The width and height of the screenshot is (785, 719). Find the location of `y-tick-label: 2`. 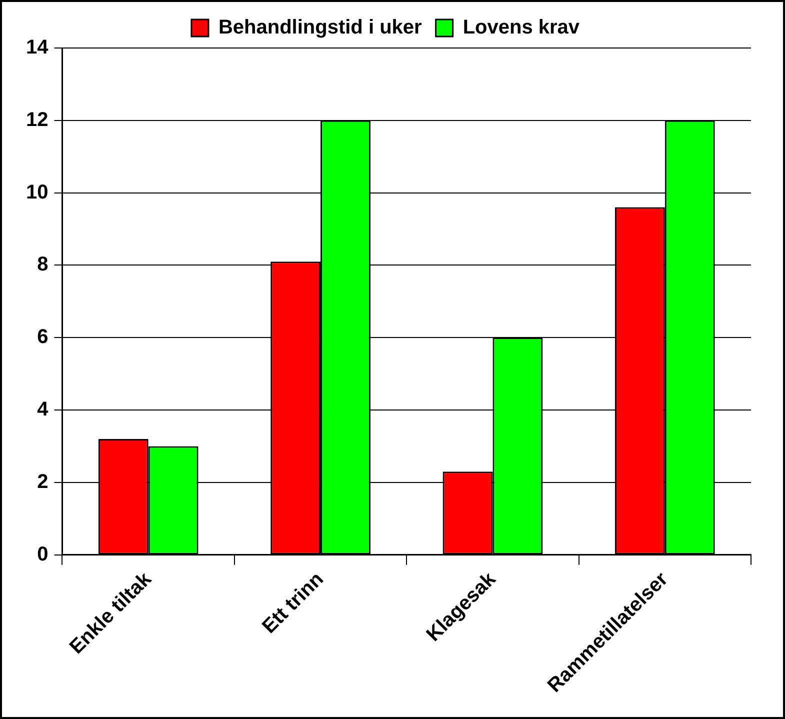

y-tick-label: 2 is located at coordinates (42, 481).